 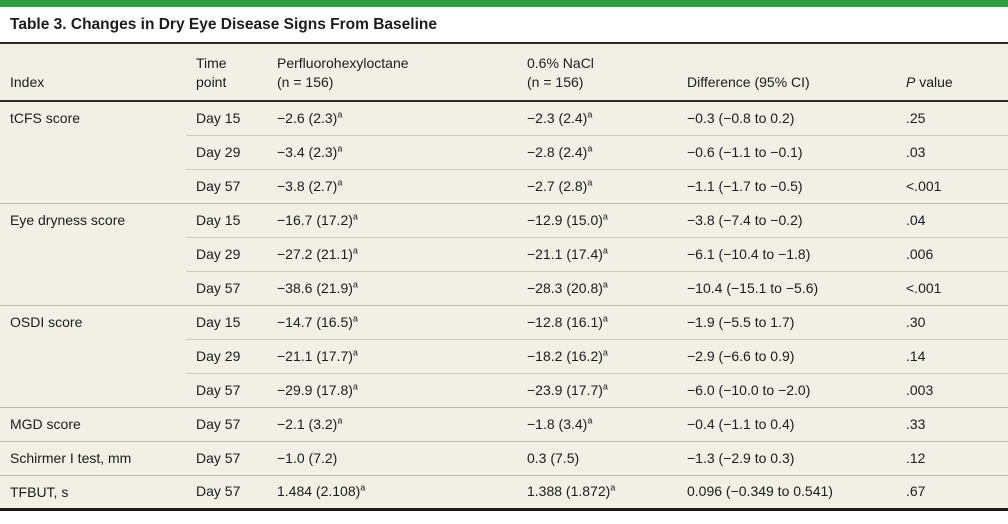 I want to click on nacl-cell: −12.8 (16.1)a, so click(x=597, y=321).